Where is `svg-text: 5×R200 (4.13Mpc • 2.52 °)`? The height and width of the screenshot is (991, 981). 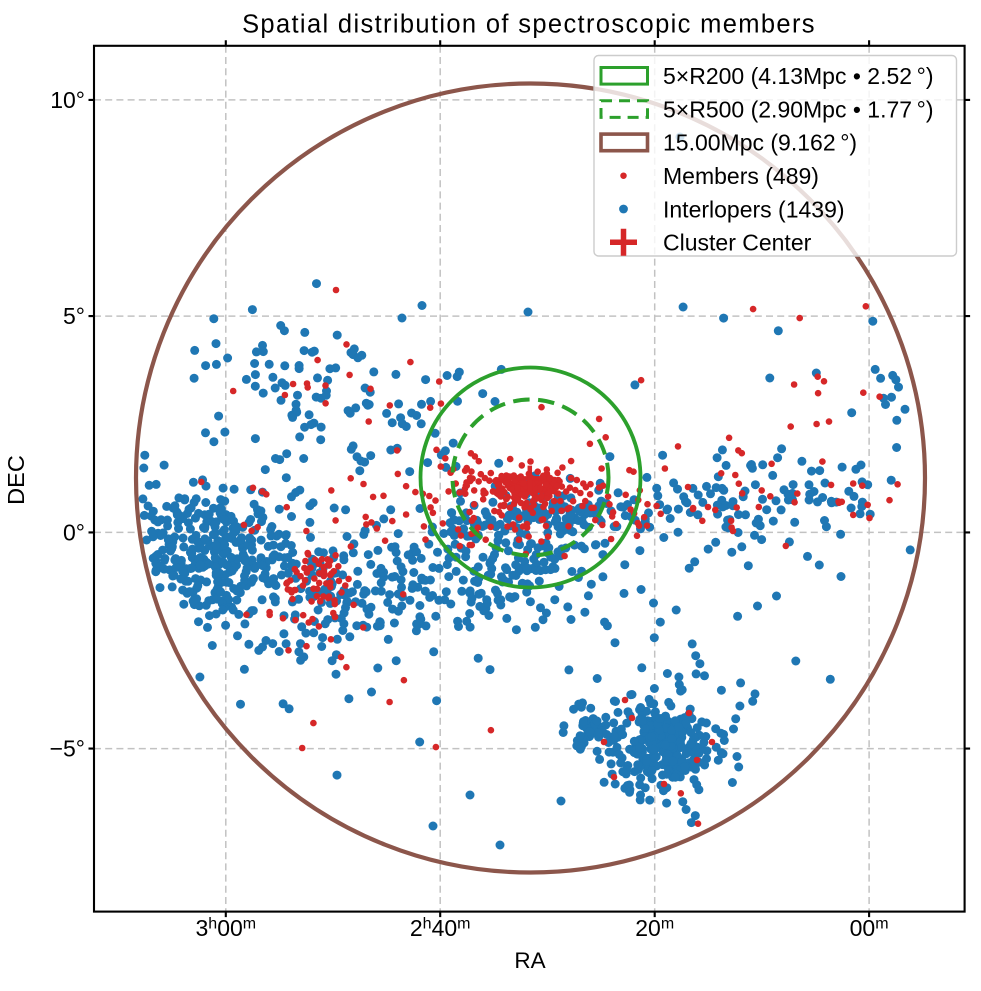
svg-text: 5×R200 (4.13Mpc • 2.52 °) is located at coordinates (798, 76).